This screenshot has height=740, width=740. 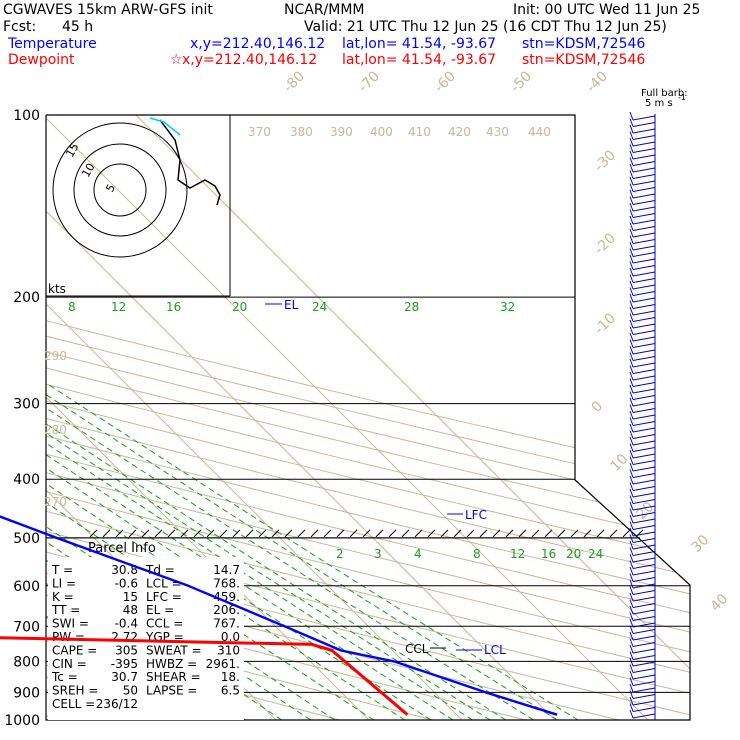 I want to click on temperature-location: x,y=212.40,146.12, so click(x=258, y=44).